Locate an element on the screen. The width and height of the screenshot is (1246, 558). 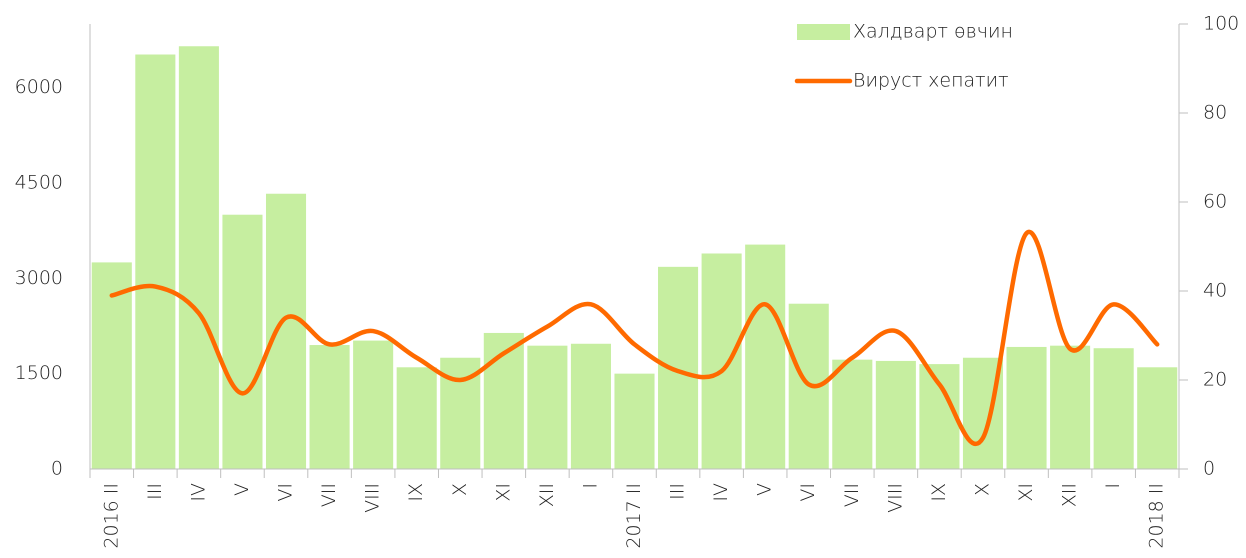
y-tick-label: 4500 is located at coordinates (39, 182).